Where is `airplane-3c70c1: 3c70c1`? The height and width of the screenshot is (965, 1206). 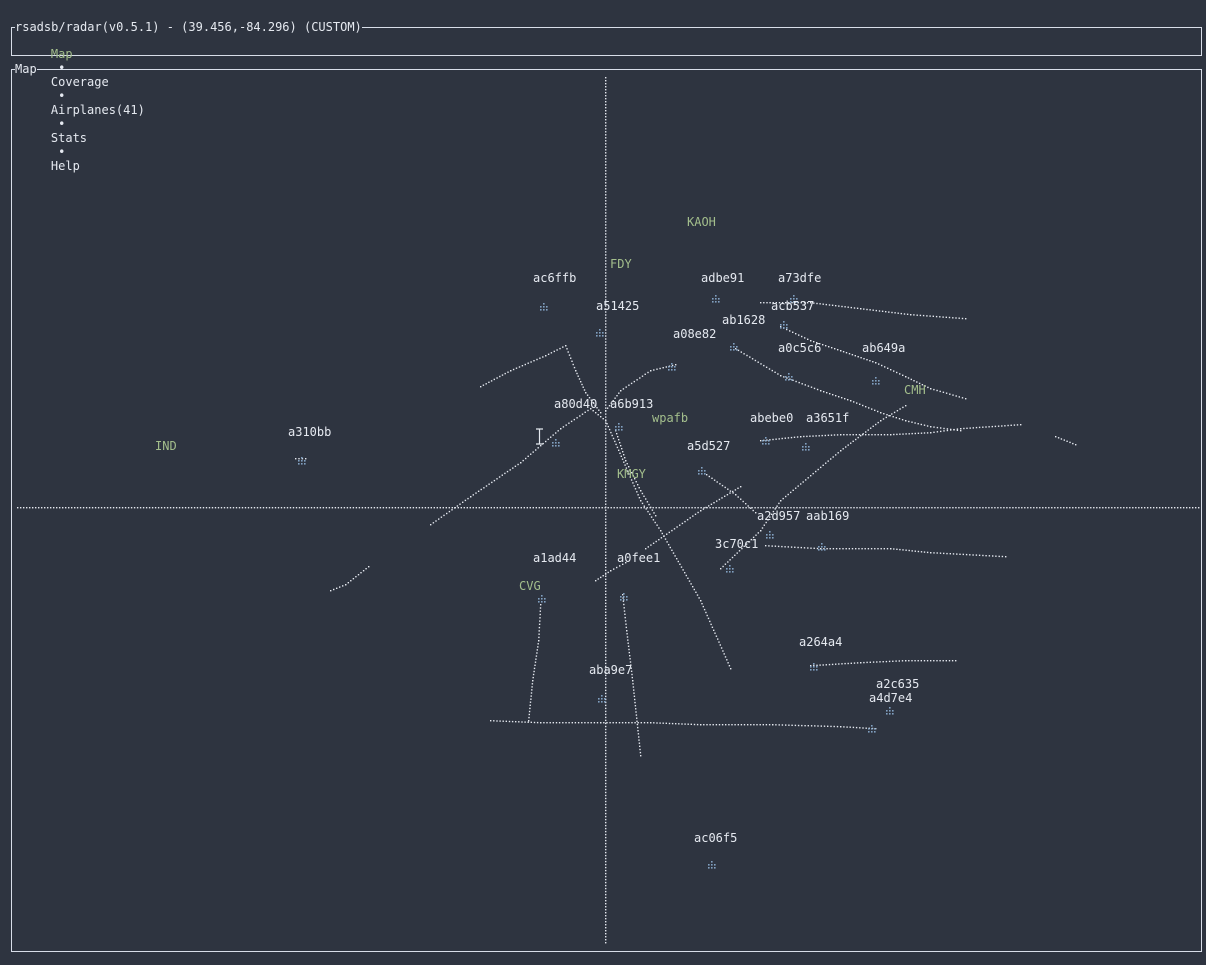
airplane-3c70c1: 3c70c1 is located at coordinates (736, 555).